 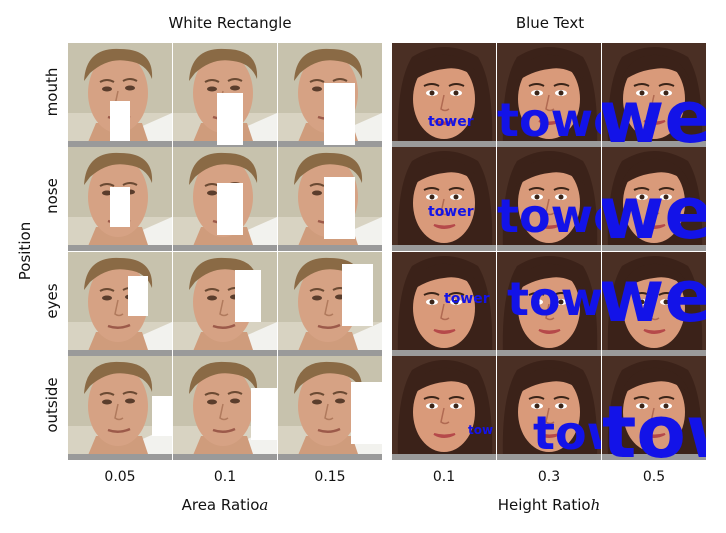 I want to click on text-face-nose-2: tower, so click(x=549, y=199).